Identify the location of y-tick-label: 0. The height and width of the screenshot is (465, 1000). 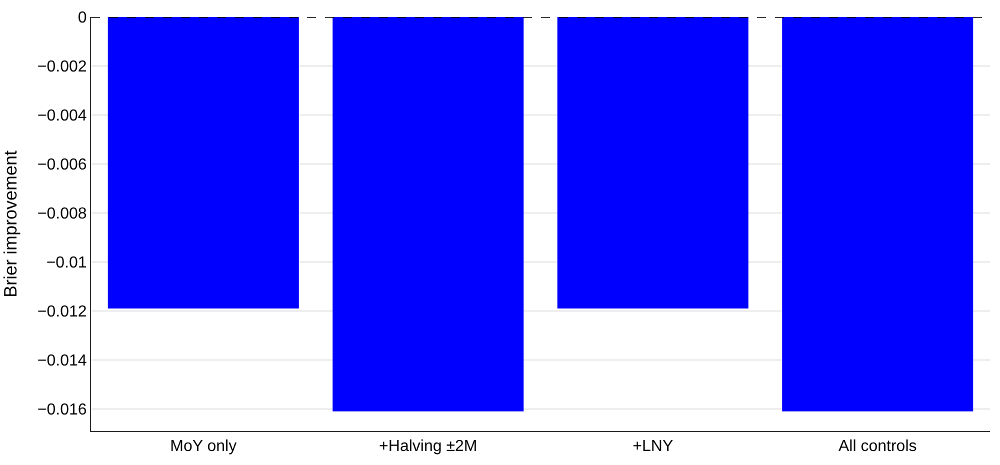
(82, 18).